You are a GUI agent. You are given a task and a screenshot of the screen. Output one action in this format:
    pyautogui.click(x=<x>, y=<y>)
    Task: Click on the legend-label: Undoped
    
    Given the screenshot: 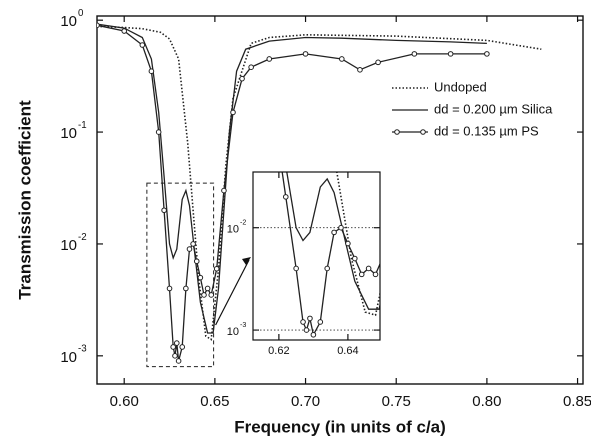 What is the action you would take?
    pyautogui.click(x=460, y=86)
    